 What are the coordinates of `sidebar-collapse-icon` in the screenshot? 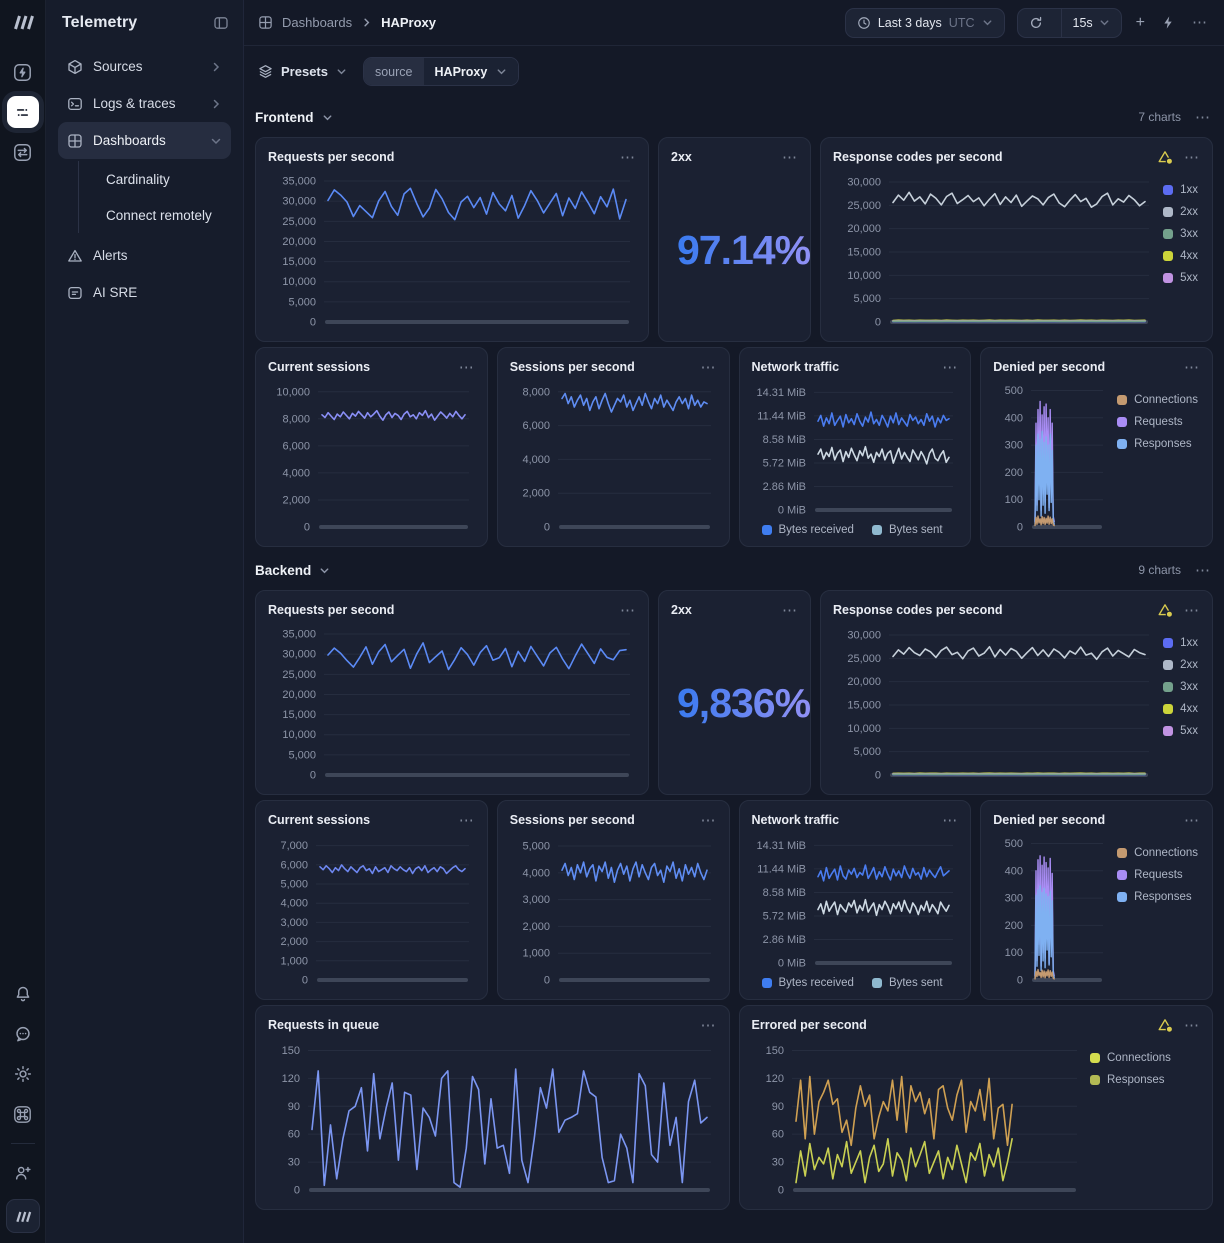 It's located at (221, 23).